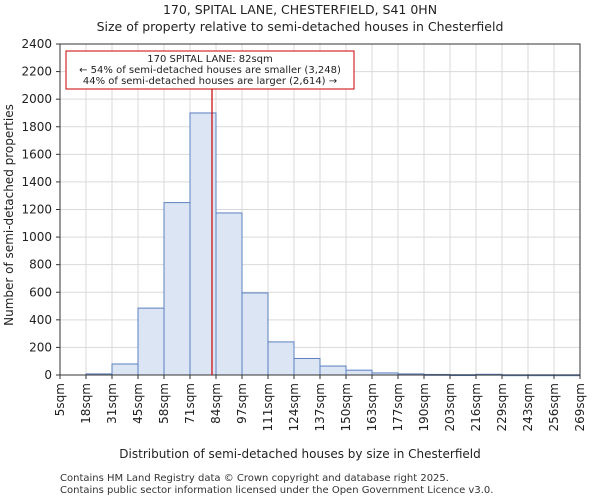  I want to click on y-tick-label: 800, so click(40, 265).